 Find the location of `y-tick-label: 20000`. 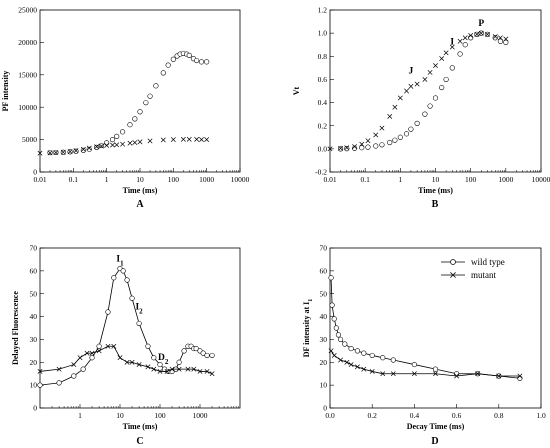

y-tick-label: 20000 is located at coordinates (27, 42).